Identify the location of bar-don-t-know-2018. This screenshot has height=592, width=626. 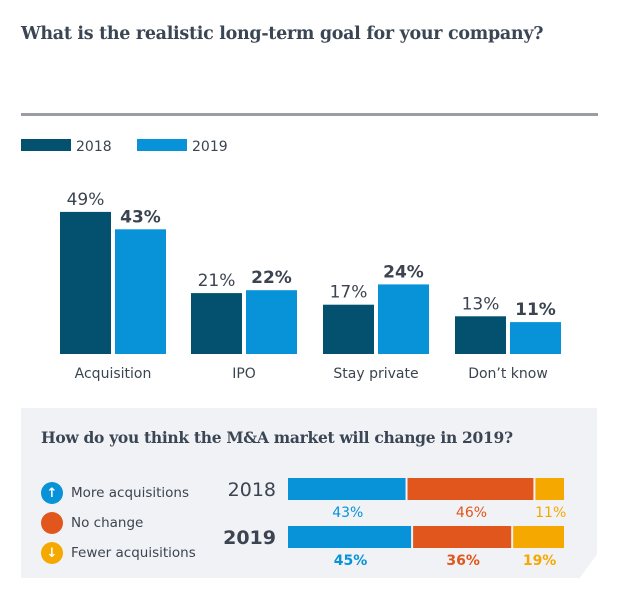
(480, 335).